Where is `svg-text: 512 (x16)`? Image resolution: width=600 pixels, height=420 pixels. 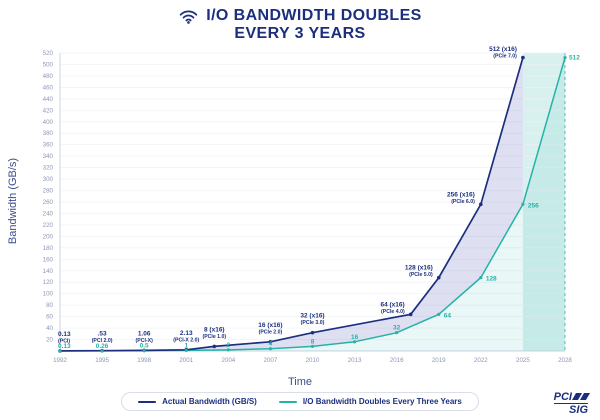
svg-text: 512 (x16) is located at coordinates (503, 49).